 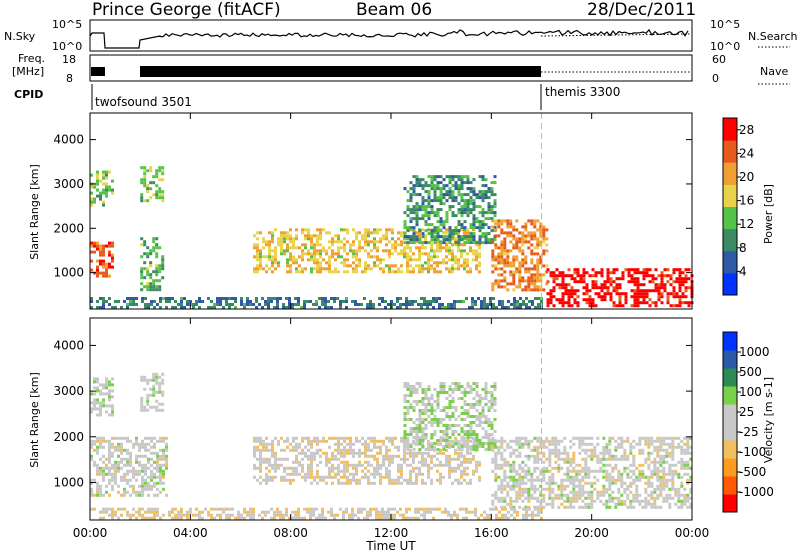 I want to click on colorbar-segment, so click(x=730, y=413).